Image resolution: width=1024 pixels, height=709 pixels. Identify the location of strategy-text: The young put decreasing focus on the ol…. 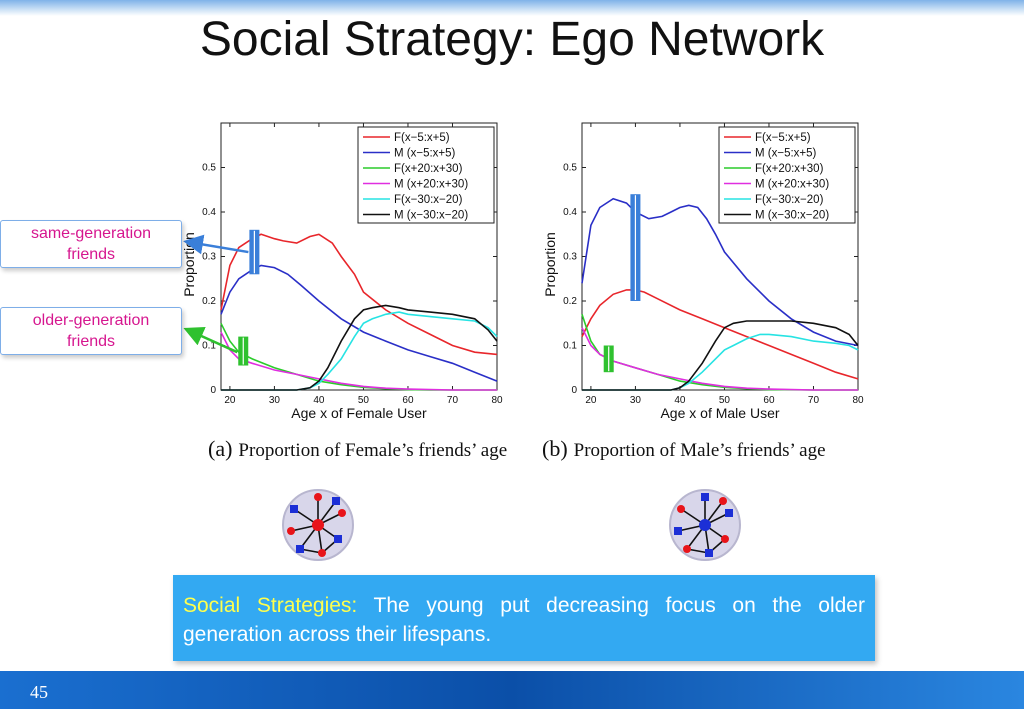
(524, 620).